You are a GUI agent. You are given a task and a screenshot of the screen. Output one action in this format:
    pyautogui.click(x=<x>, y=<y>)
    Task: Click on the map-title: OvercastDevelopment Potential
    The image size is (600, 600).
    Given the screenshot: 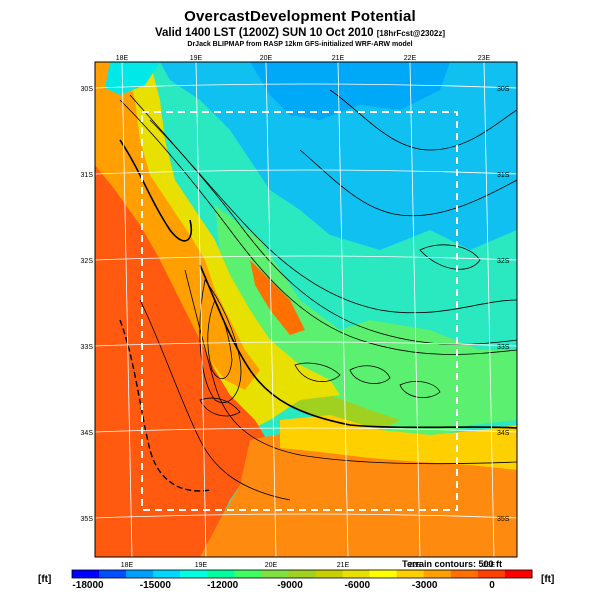 What is the action you would take?
    pyautogui.click(x=300, y=16)
    